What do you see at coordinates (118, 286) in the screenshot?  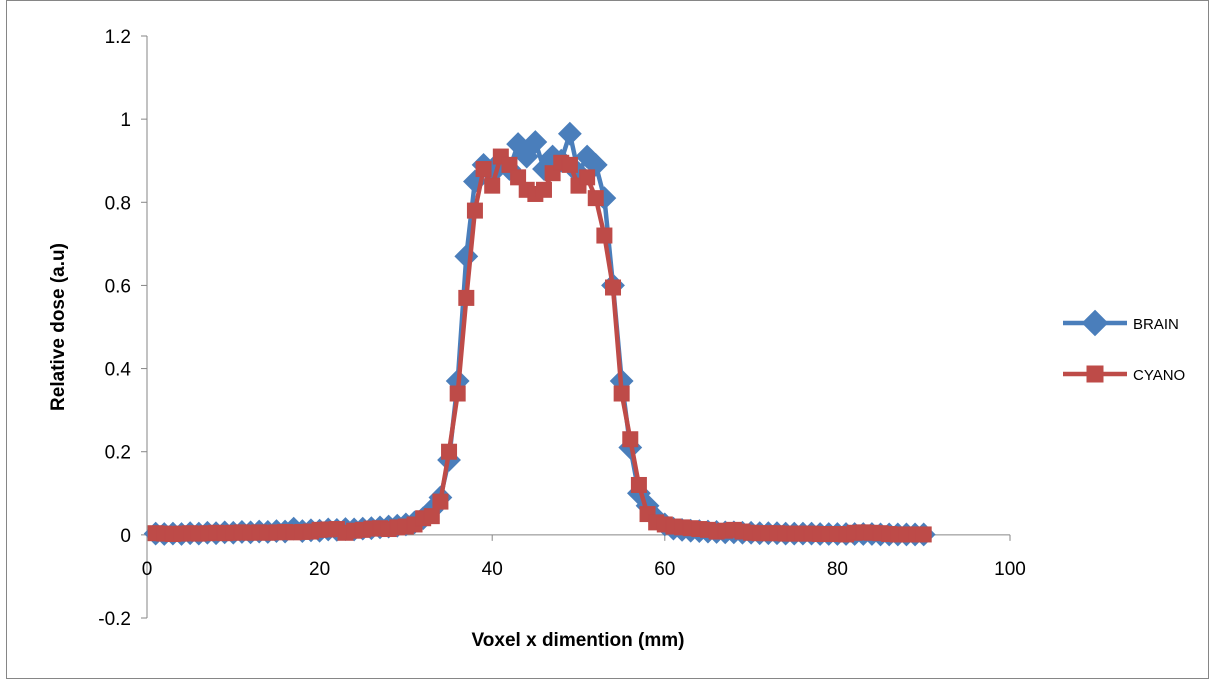 I see `y-tick-label: 0.6` at bounding box center [118, 286].